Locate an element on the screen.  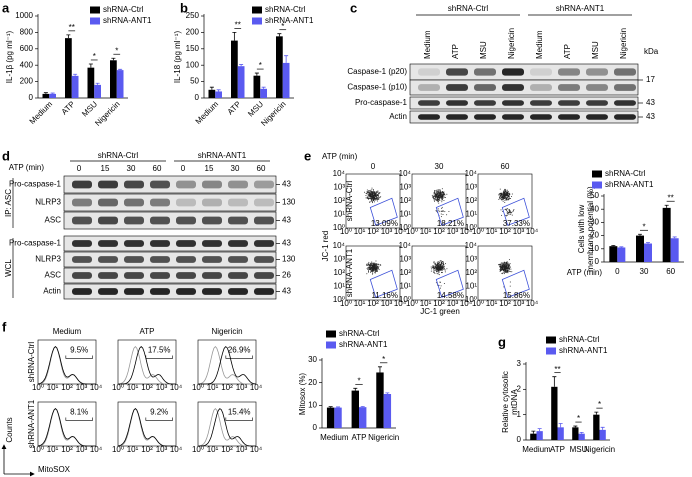
legend-swatch is located at coordinates (551, 351).